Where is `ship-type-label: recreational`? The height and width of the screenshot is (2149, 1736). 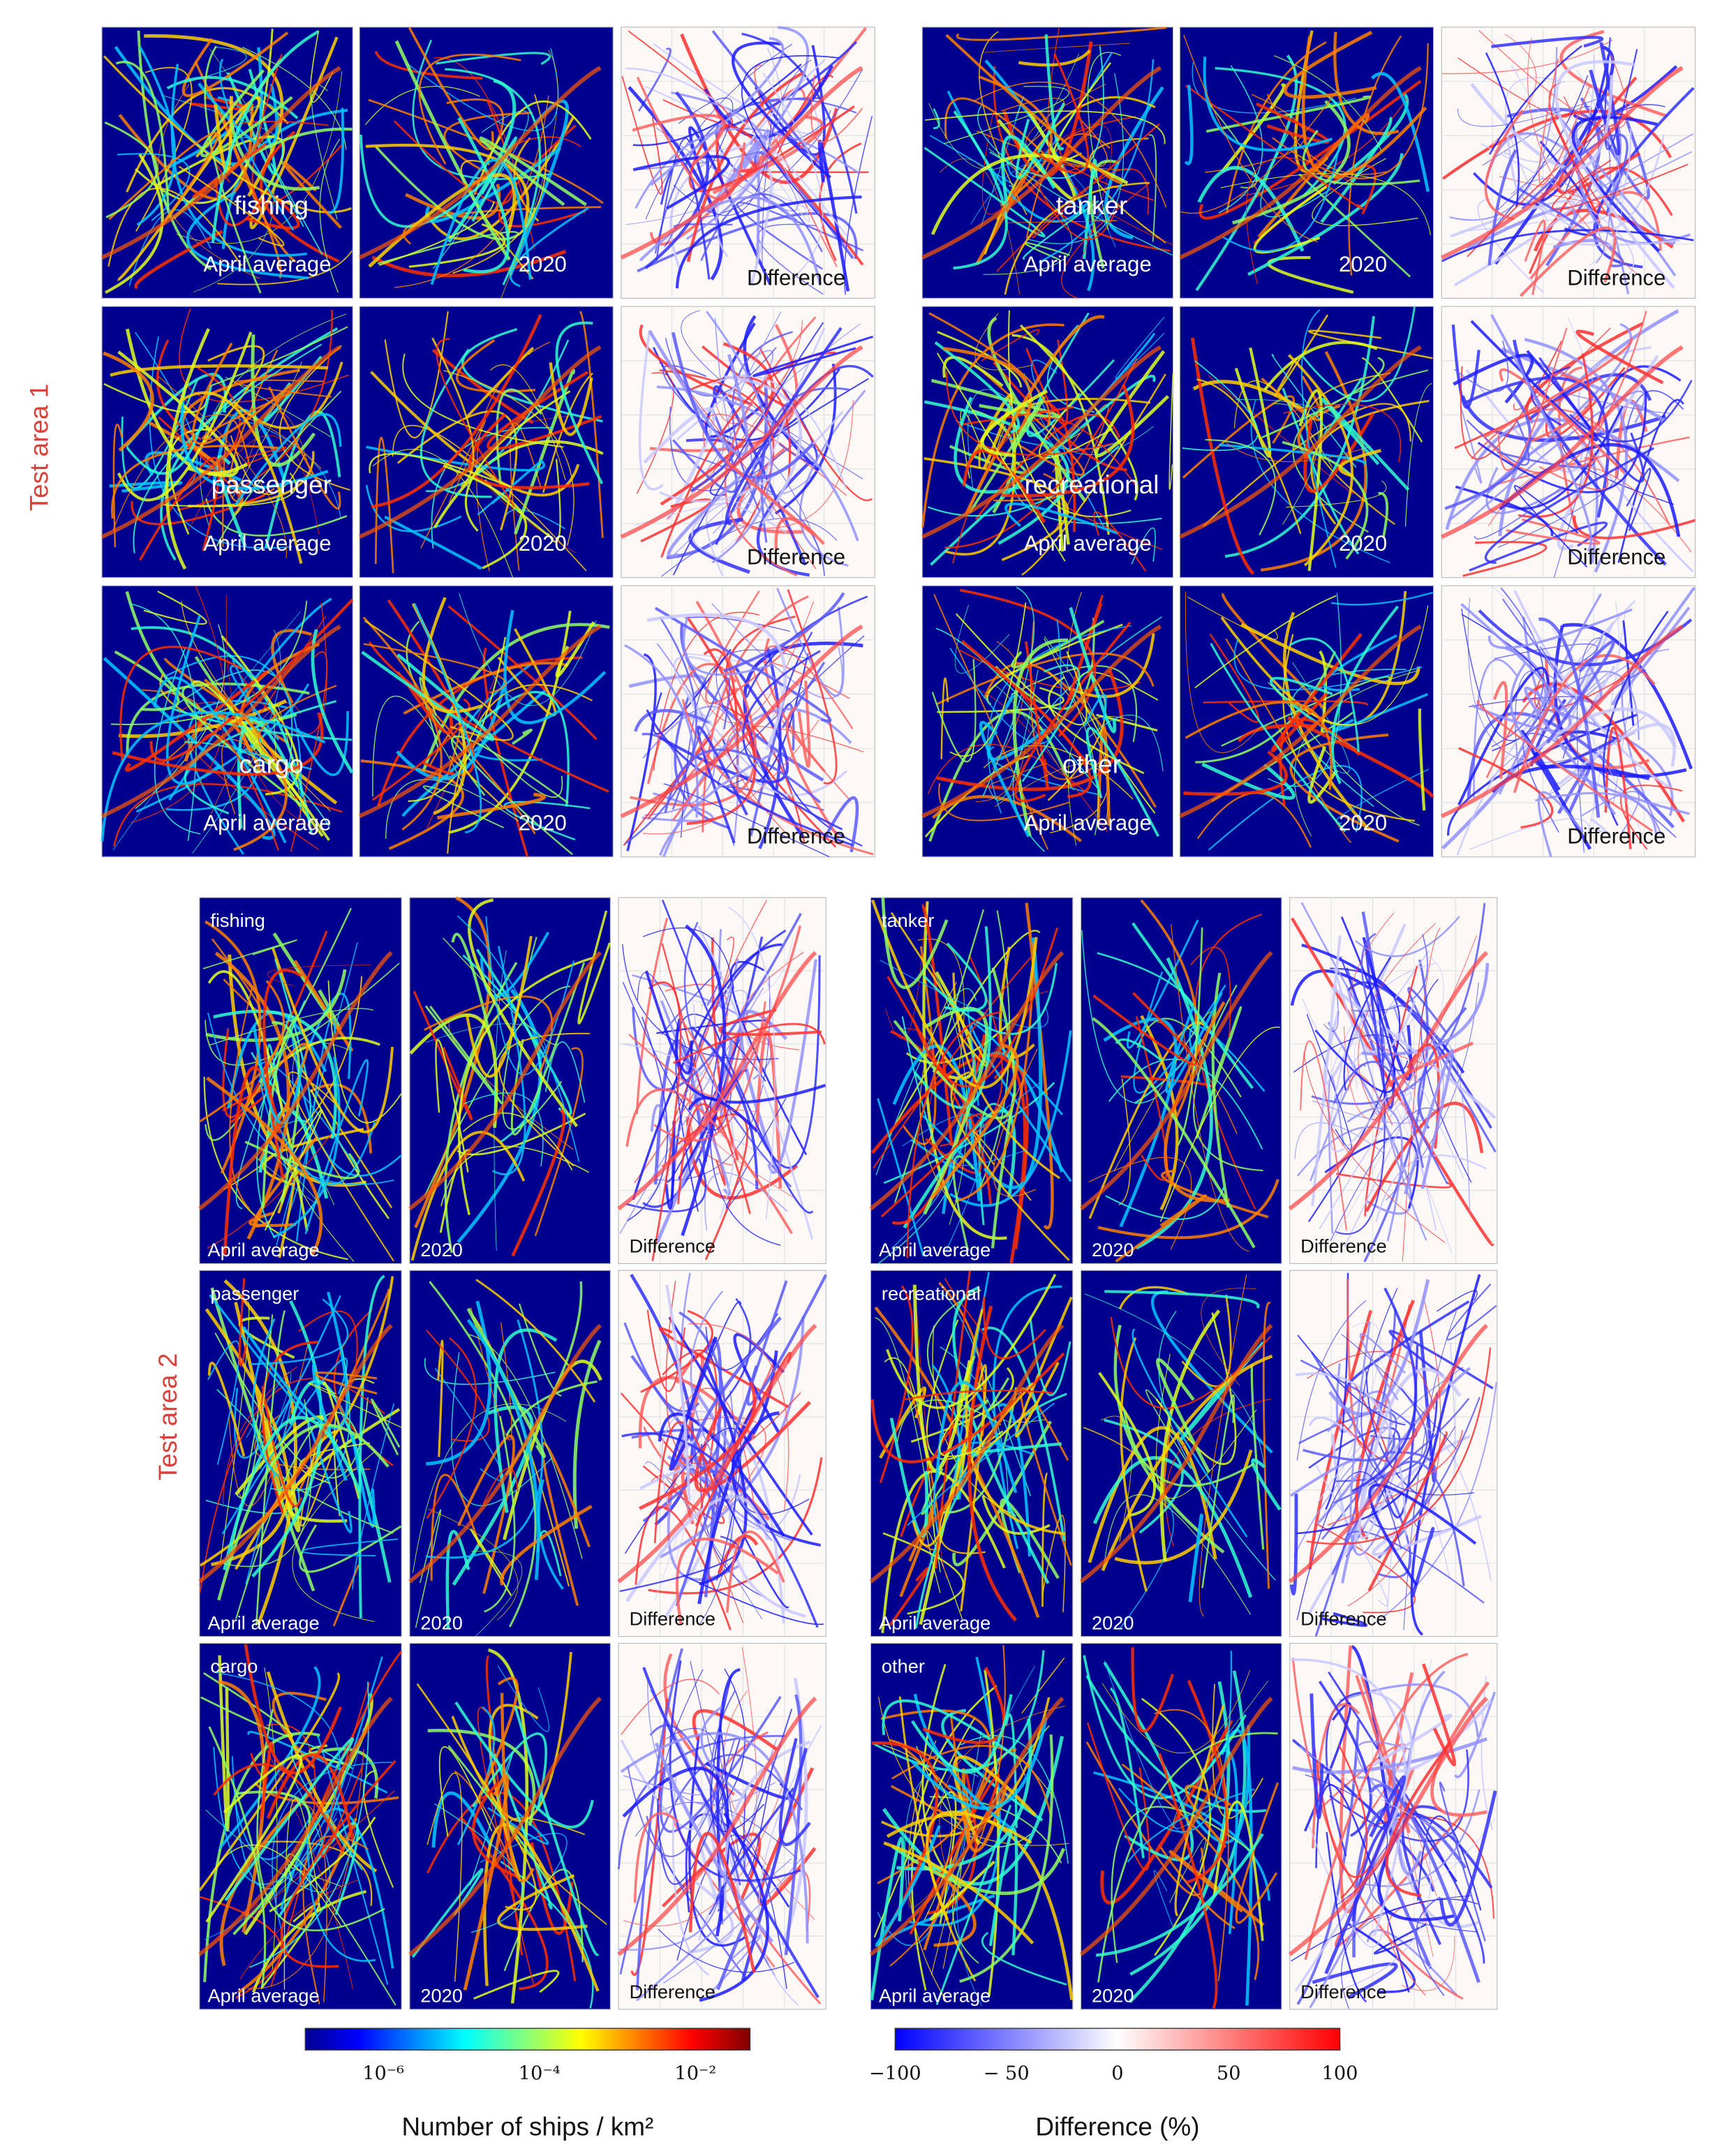 ship-type-label: recreational is located at coordinates (1092, 484).